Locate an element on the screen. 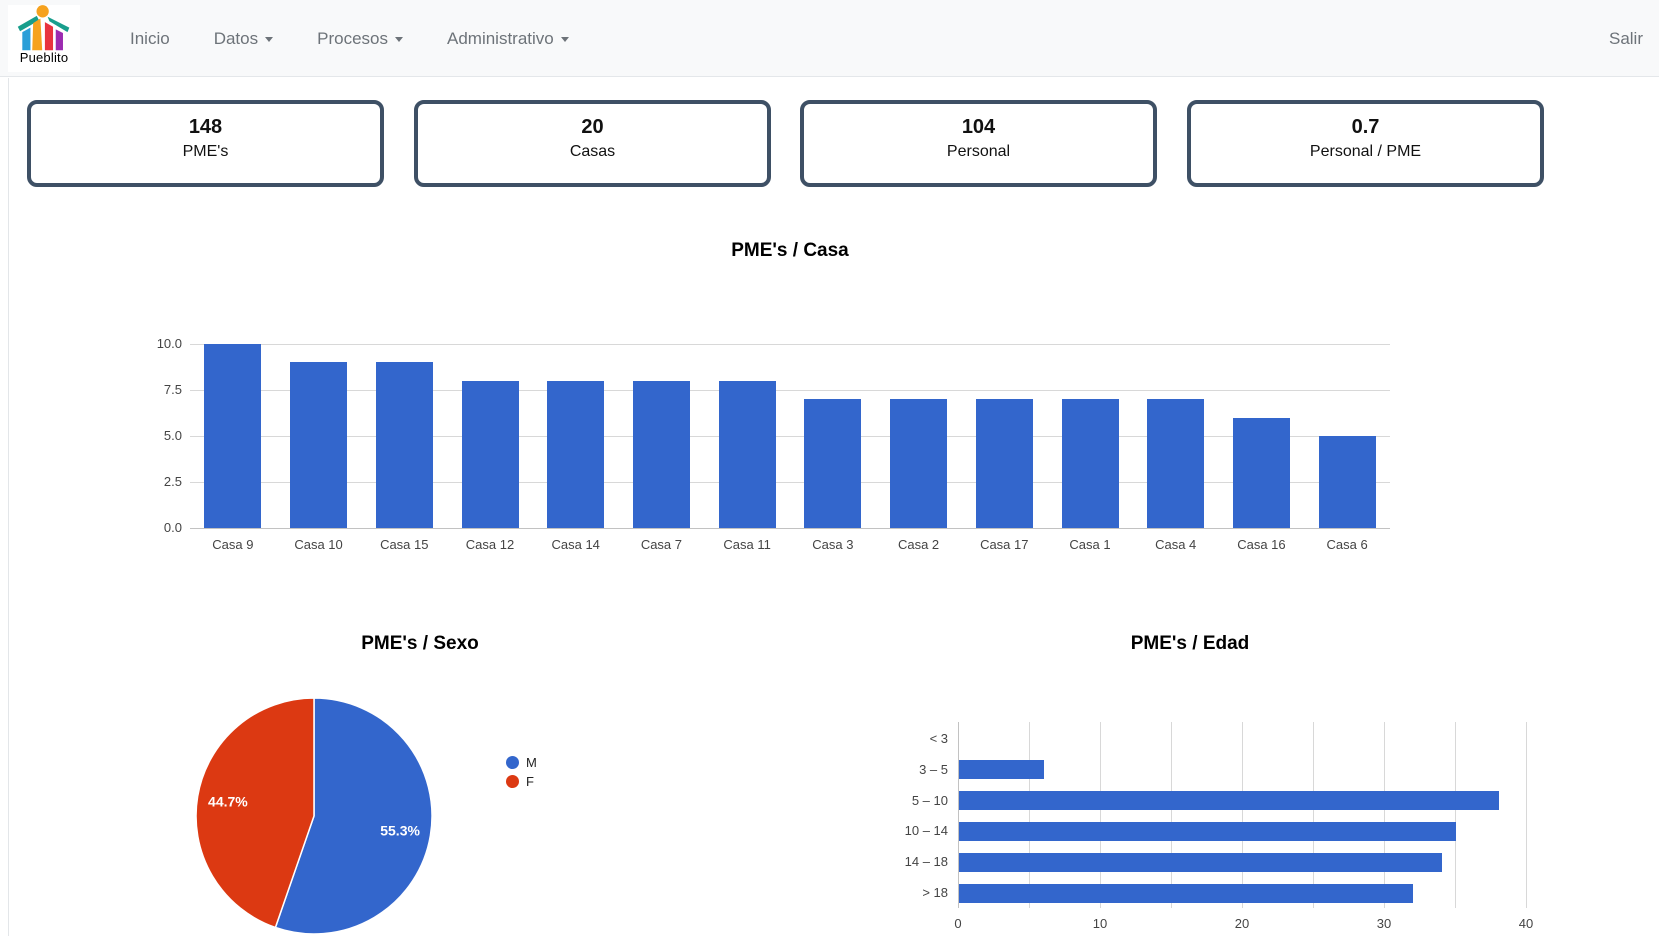  nav-item-administrativo: Administrativo is located at coordinates (508, 39).